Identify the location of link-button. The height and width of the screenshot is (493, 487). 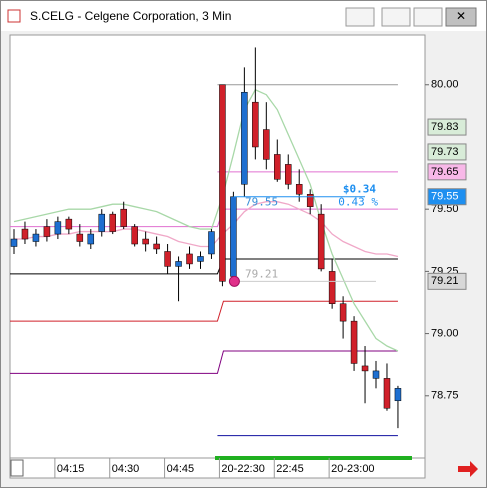
(360, 17).